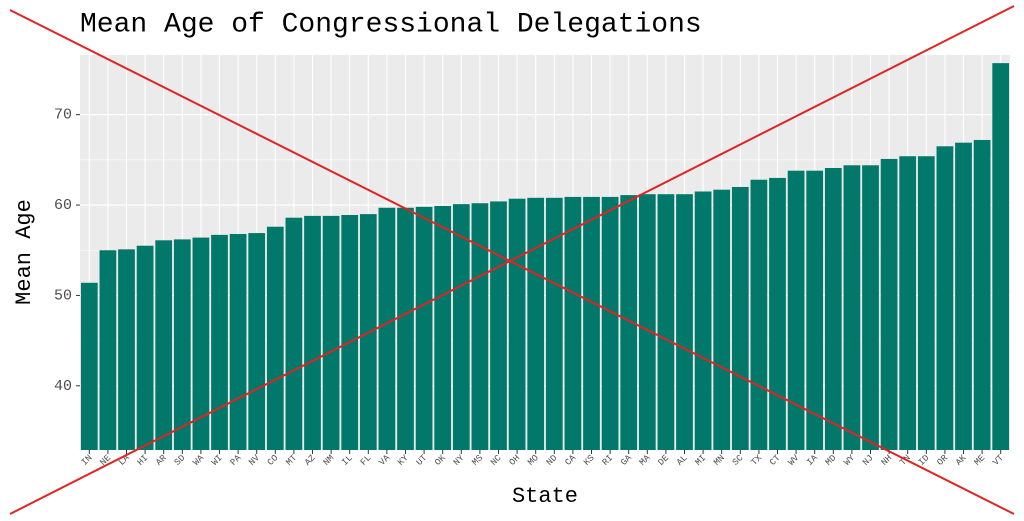 The height and width of the screenshot is (521, 1024). Describe the element at coordinates (794, 460) in the screenshot. I see `x-tick-label: WV` at that location.